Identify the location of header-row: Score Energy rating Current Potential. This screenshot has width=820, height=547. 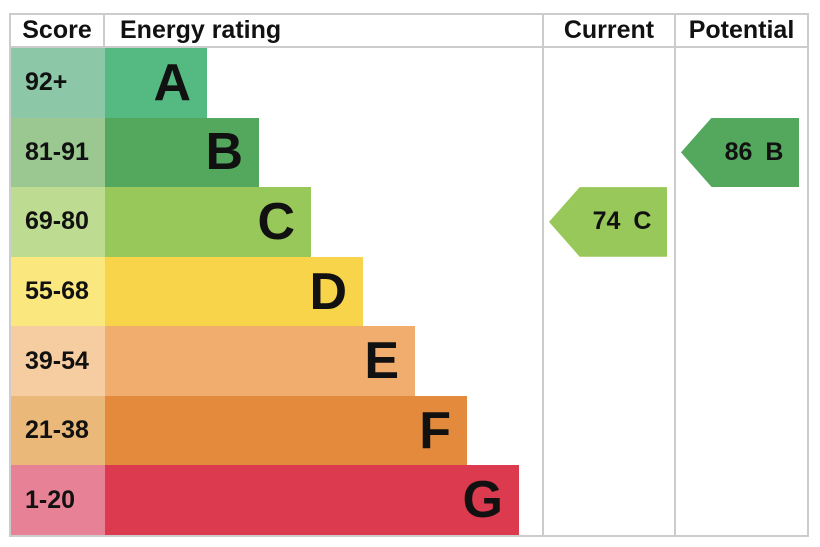
(409, 31).